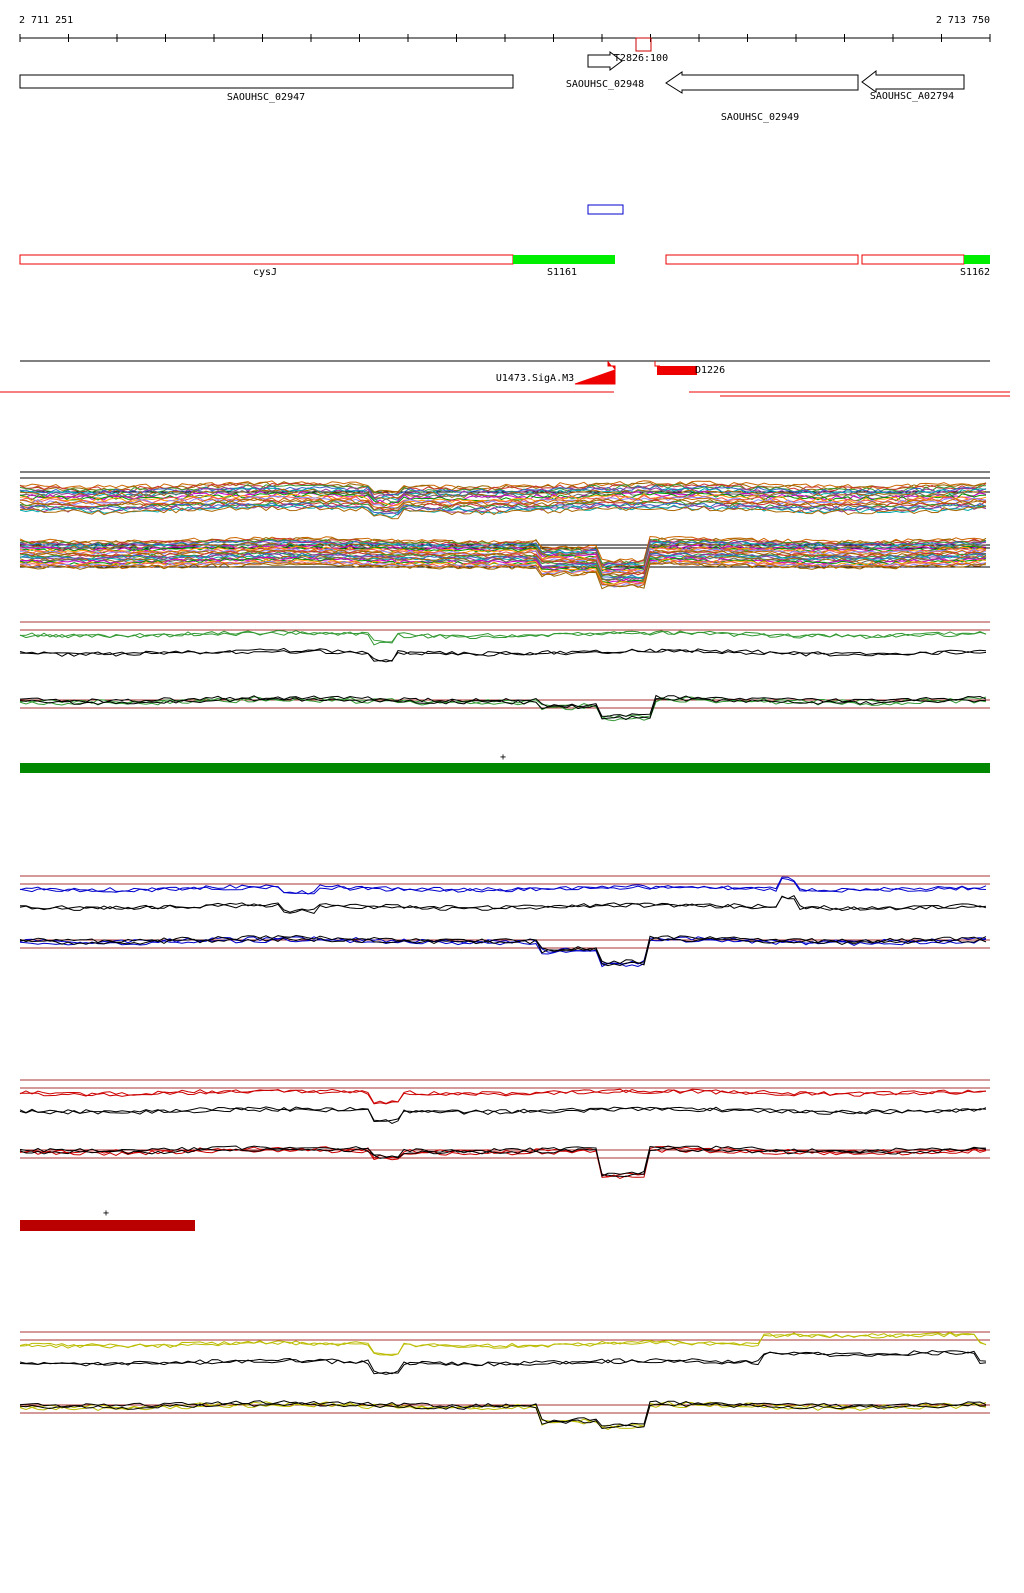 The image size is (1024, 1593). Describe the element at coordinates (266, 97) in the screenshot. I see `gene-label: SAOUHSC_02947` at that location.